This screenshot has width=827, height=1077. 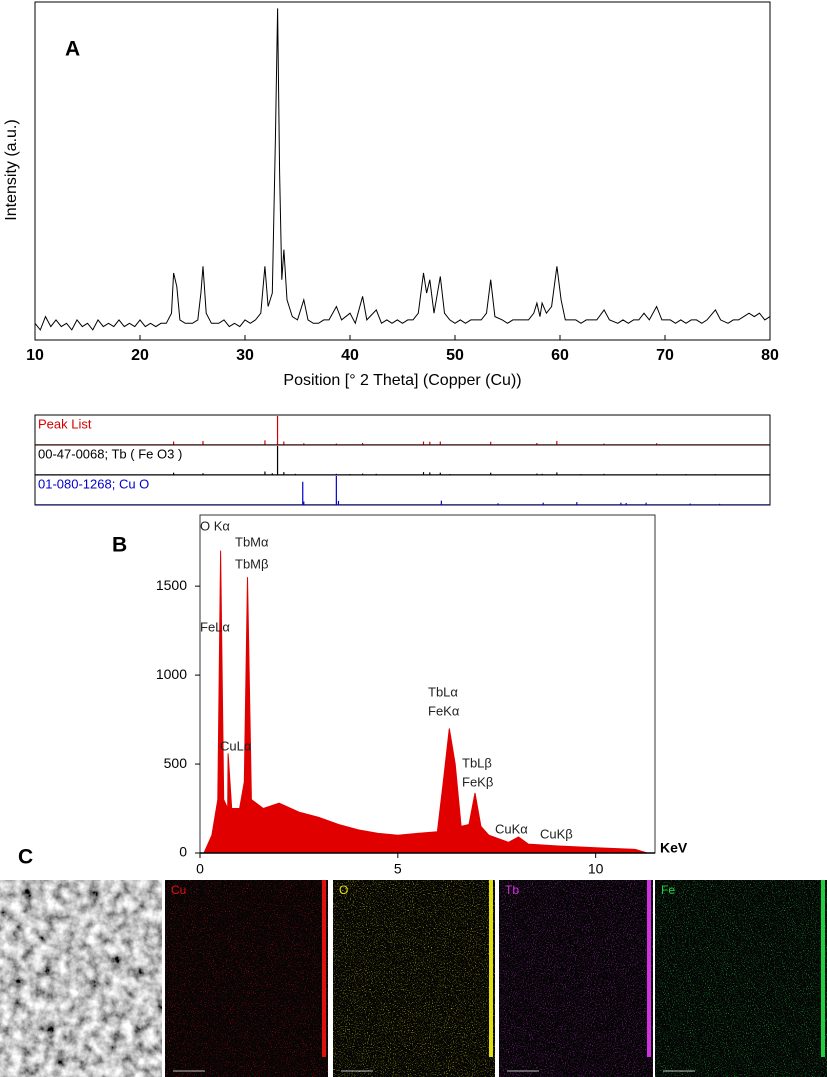 What do you see at coordinates (176, 763) in the screenshot?
I see `y-tick-label: 500` at bounding box center [176, 763].